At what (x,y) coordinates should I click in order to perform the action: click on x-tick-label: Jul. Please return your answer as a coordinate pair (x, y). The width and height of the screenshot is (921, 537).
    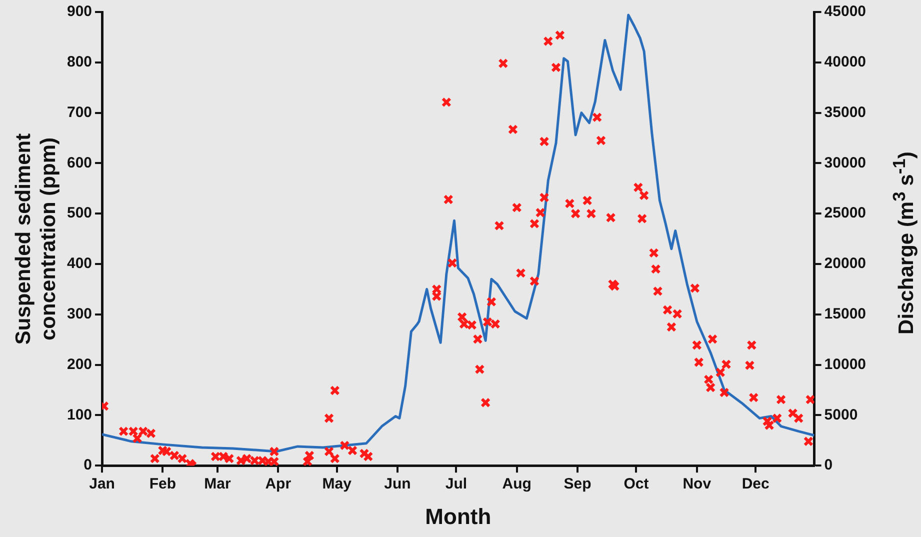
    Looking at the image, I should click on (456, 484).